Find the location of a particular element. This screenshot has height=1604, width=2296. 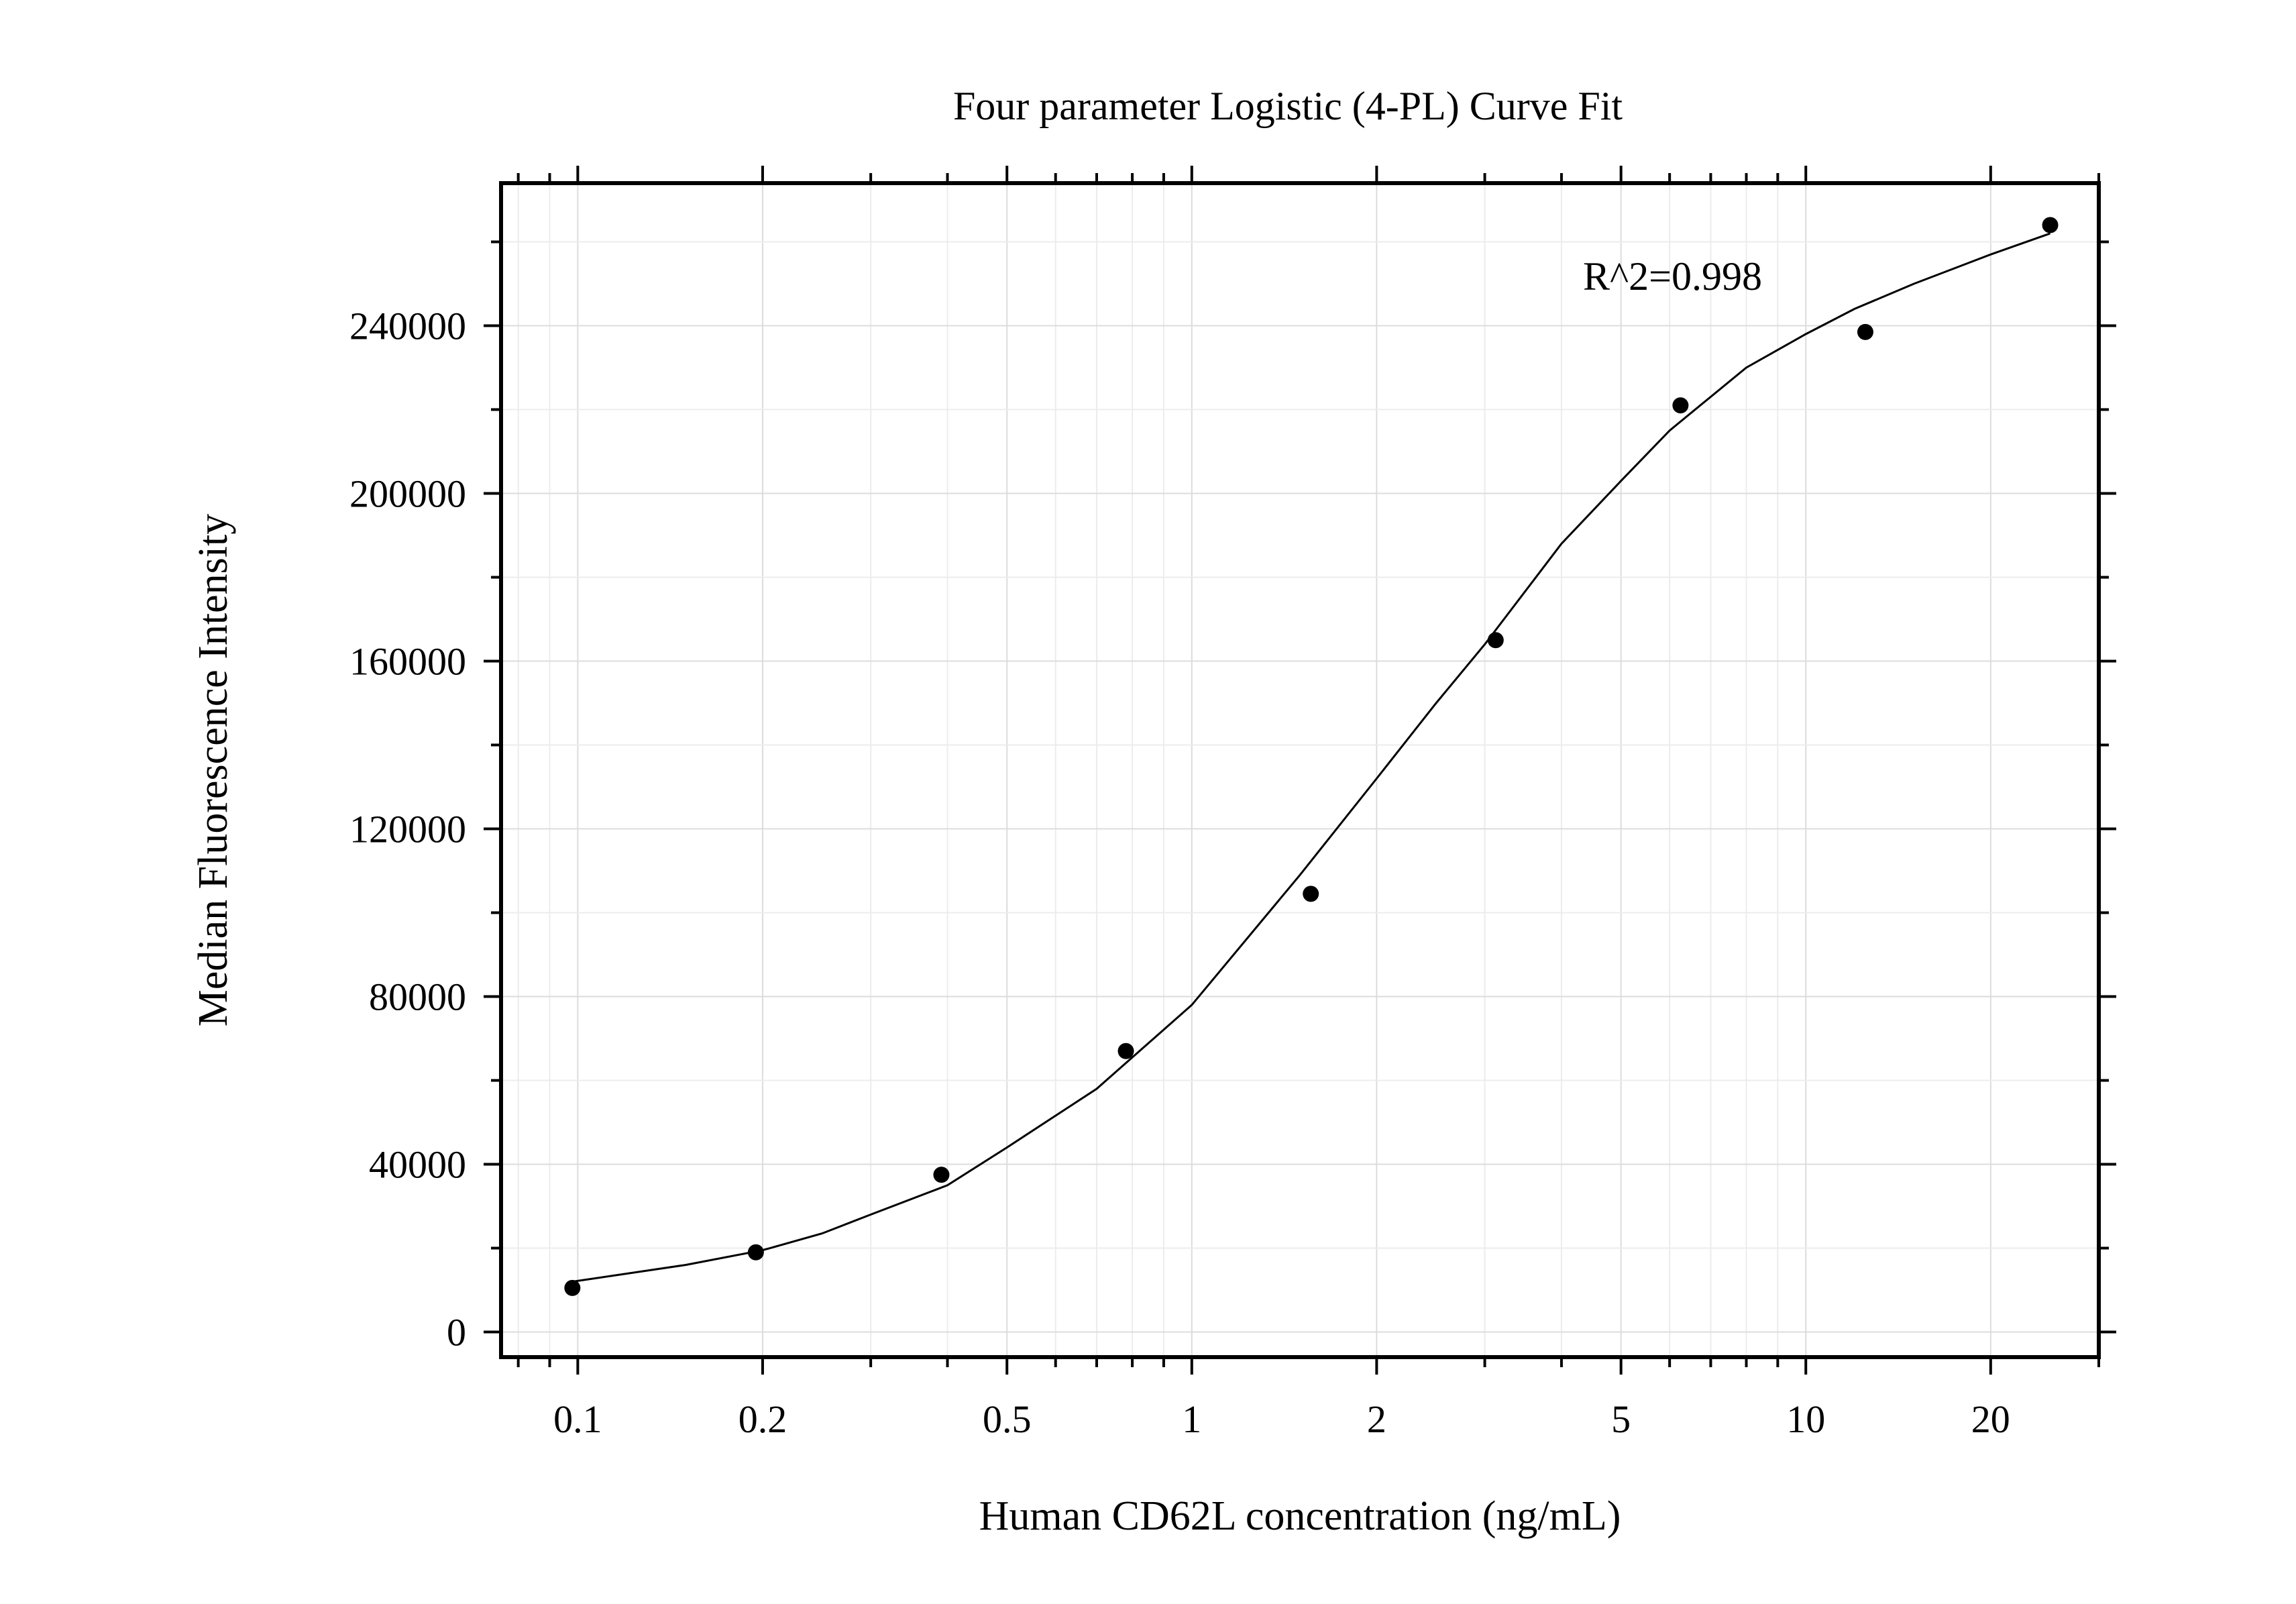

y-tick-label: 120000 is located at coordinates (407, 830).